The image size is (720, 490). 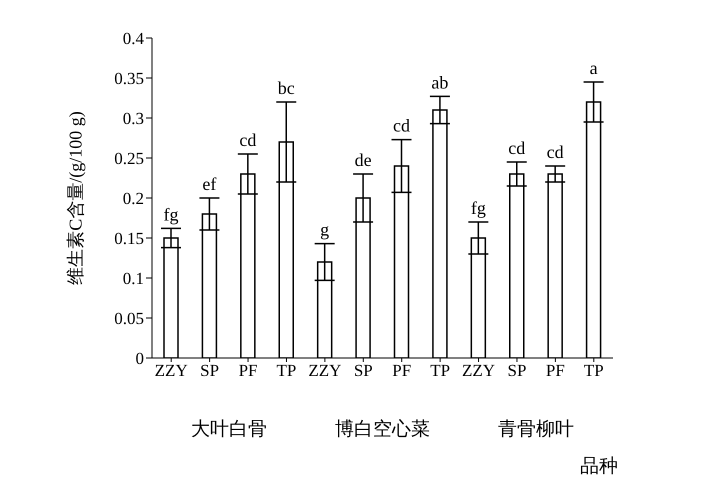 I want to click on text: 青骨柳叶, so click(x=536, y=430).